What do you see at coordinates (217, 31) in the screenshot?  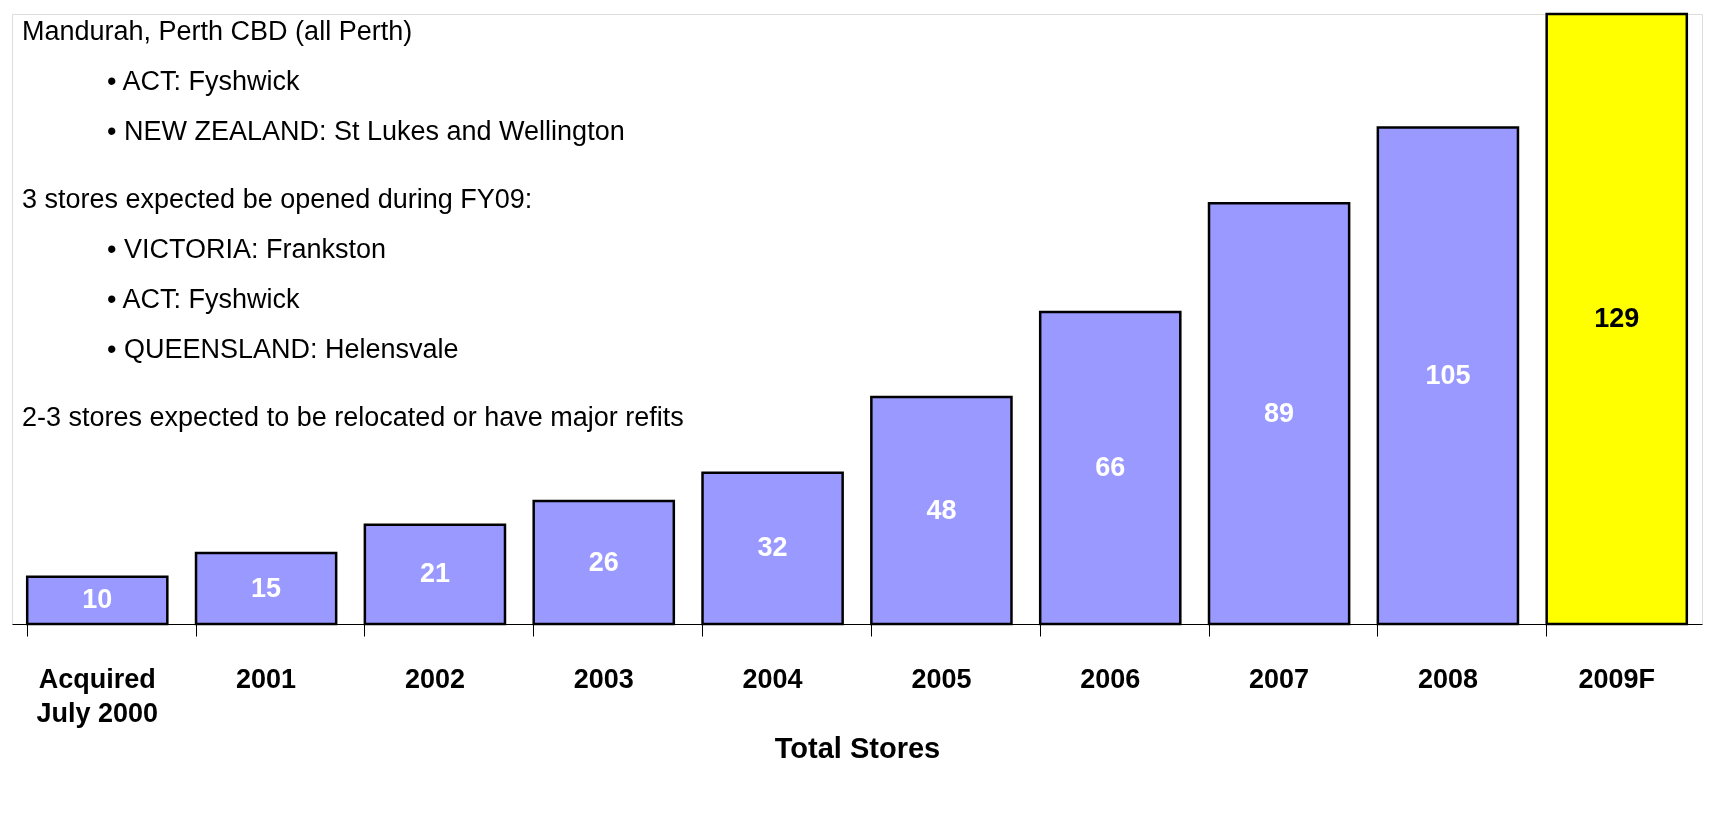 I see `annotation: Mandurah, Perth CBD (all Perth)` at bounding box center [217, 31].